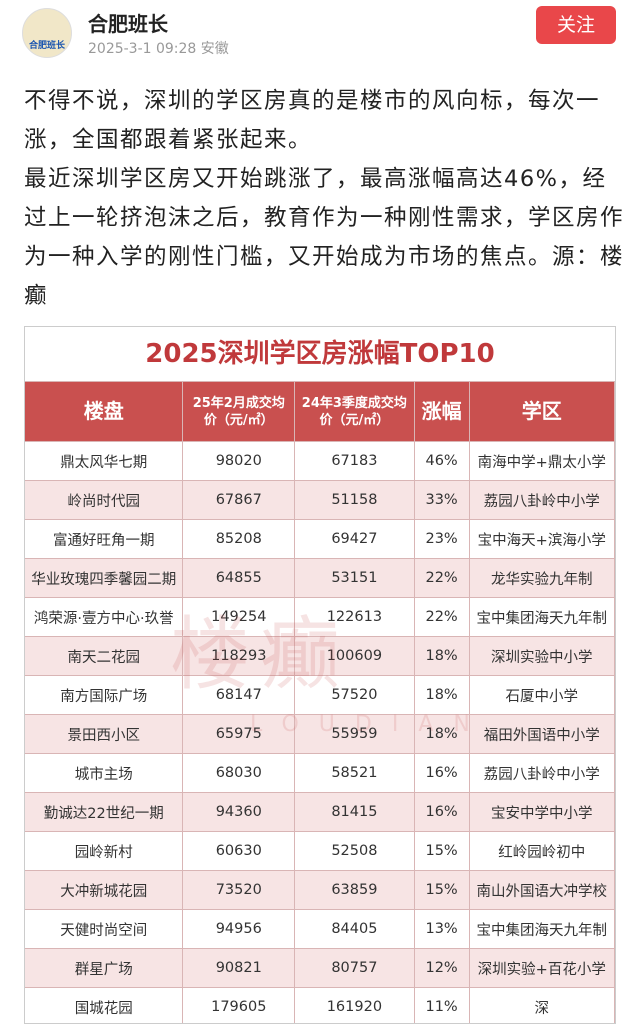 The width and height of the screenshot is (640, 1024). I want to click on table-cell: 161920, so click(355, 1005).